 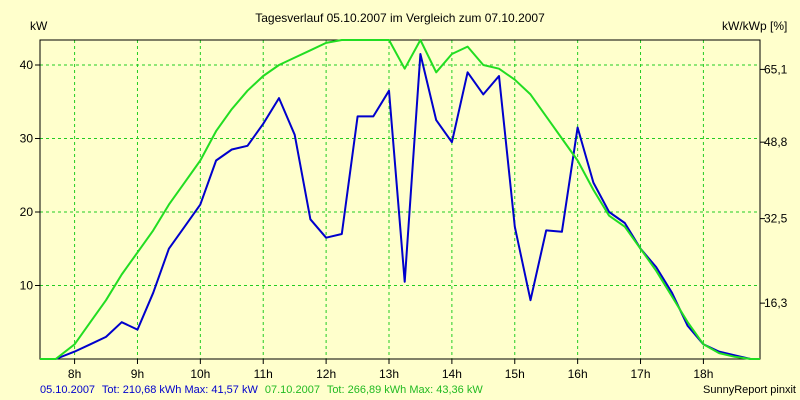 What do you see at coordinates (180, 390) in the screenshot?
I see `legend-day1-summary: Tot: 210,68 kWh Max: 41,57 kW` at bounding box center [180, 390].